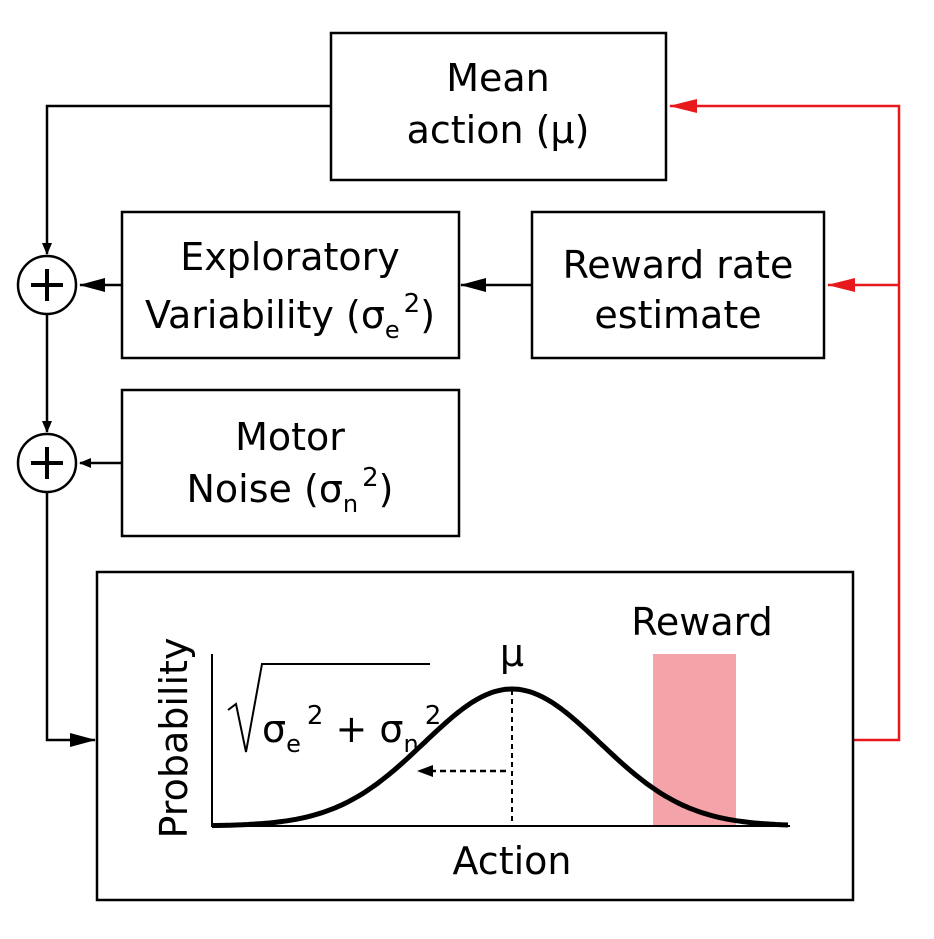 Image resolution: width=934 pixels, height=939 pixels. Describe the element at coordinates (677, 315) in the screenshot. I see `reward-rate-label-line2: estimate` at that location.